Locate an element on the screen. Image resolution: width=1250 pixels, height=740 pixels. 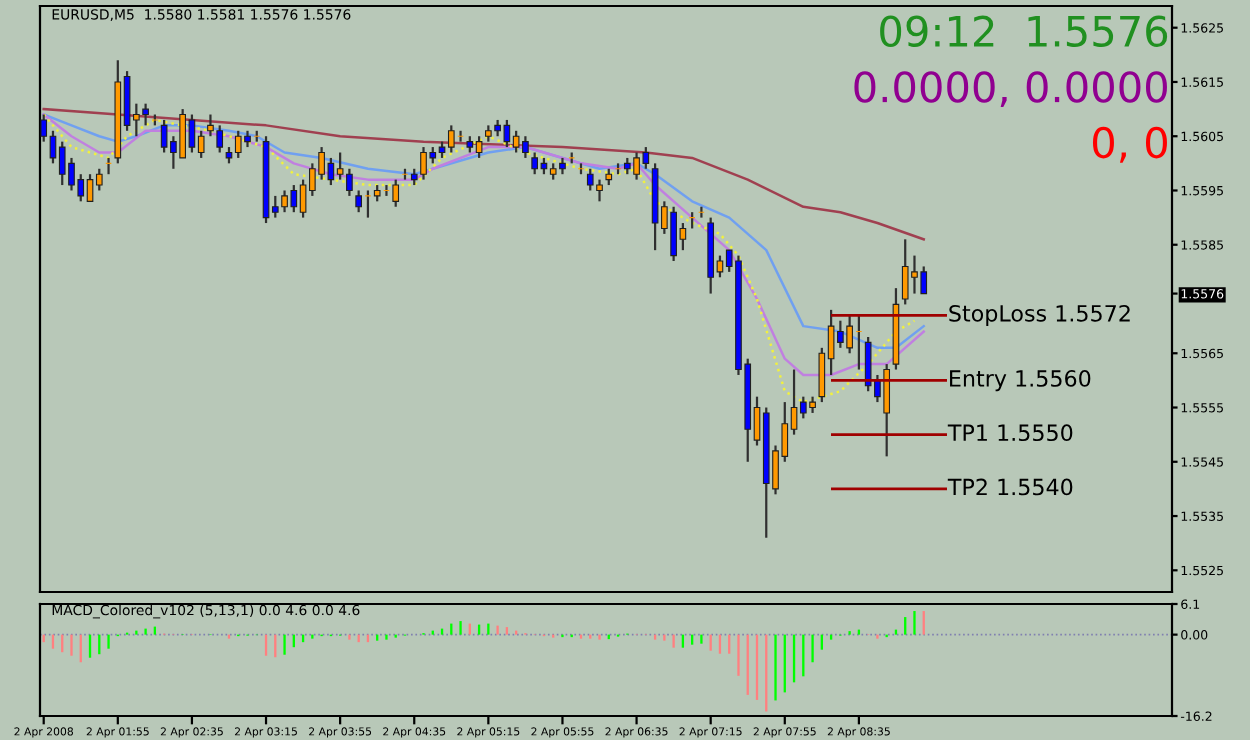
annotation: 09:12 1.5576 is located at coordinates (1024, 31).